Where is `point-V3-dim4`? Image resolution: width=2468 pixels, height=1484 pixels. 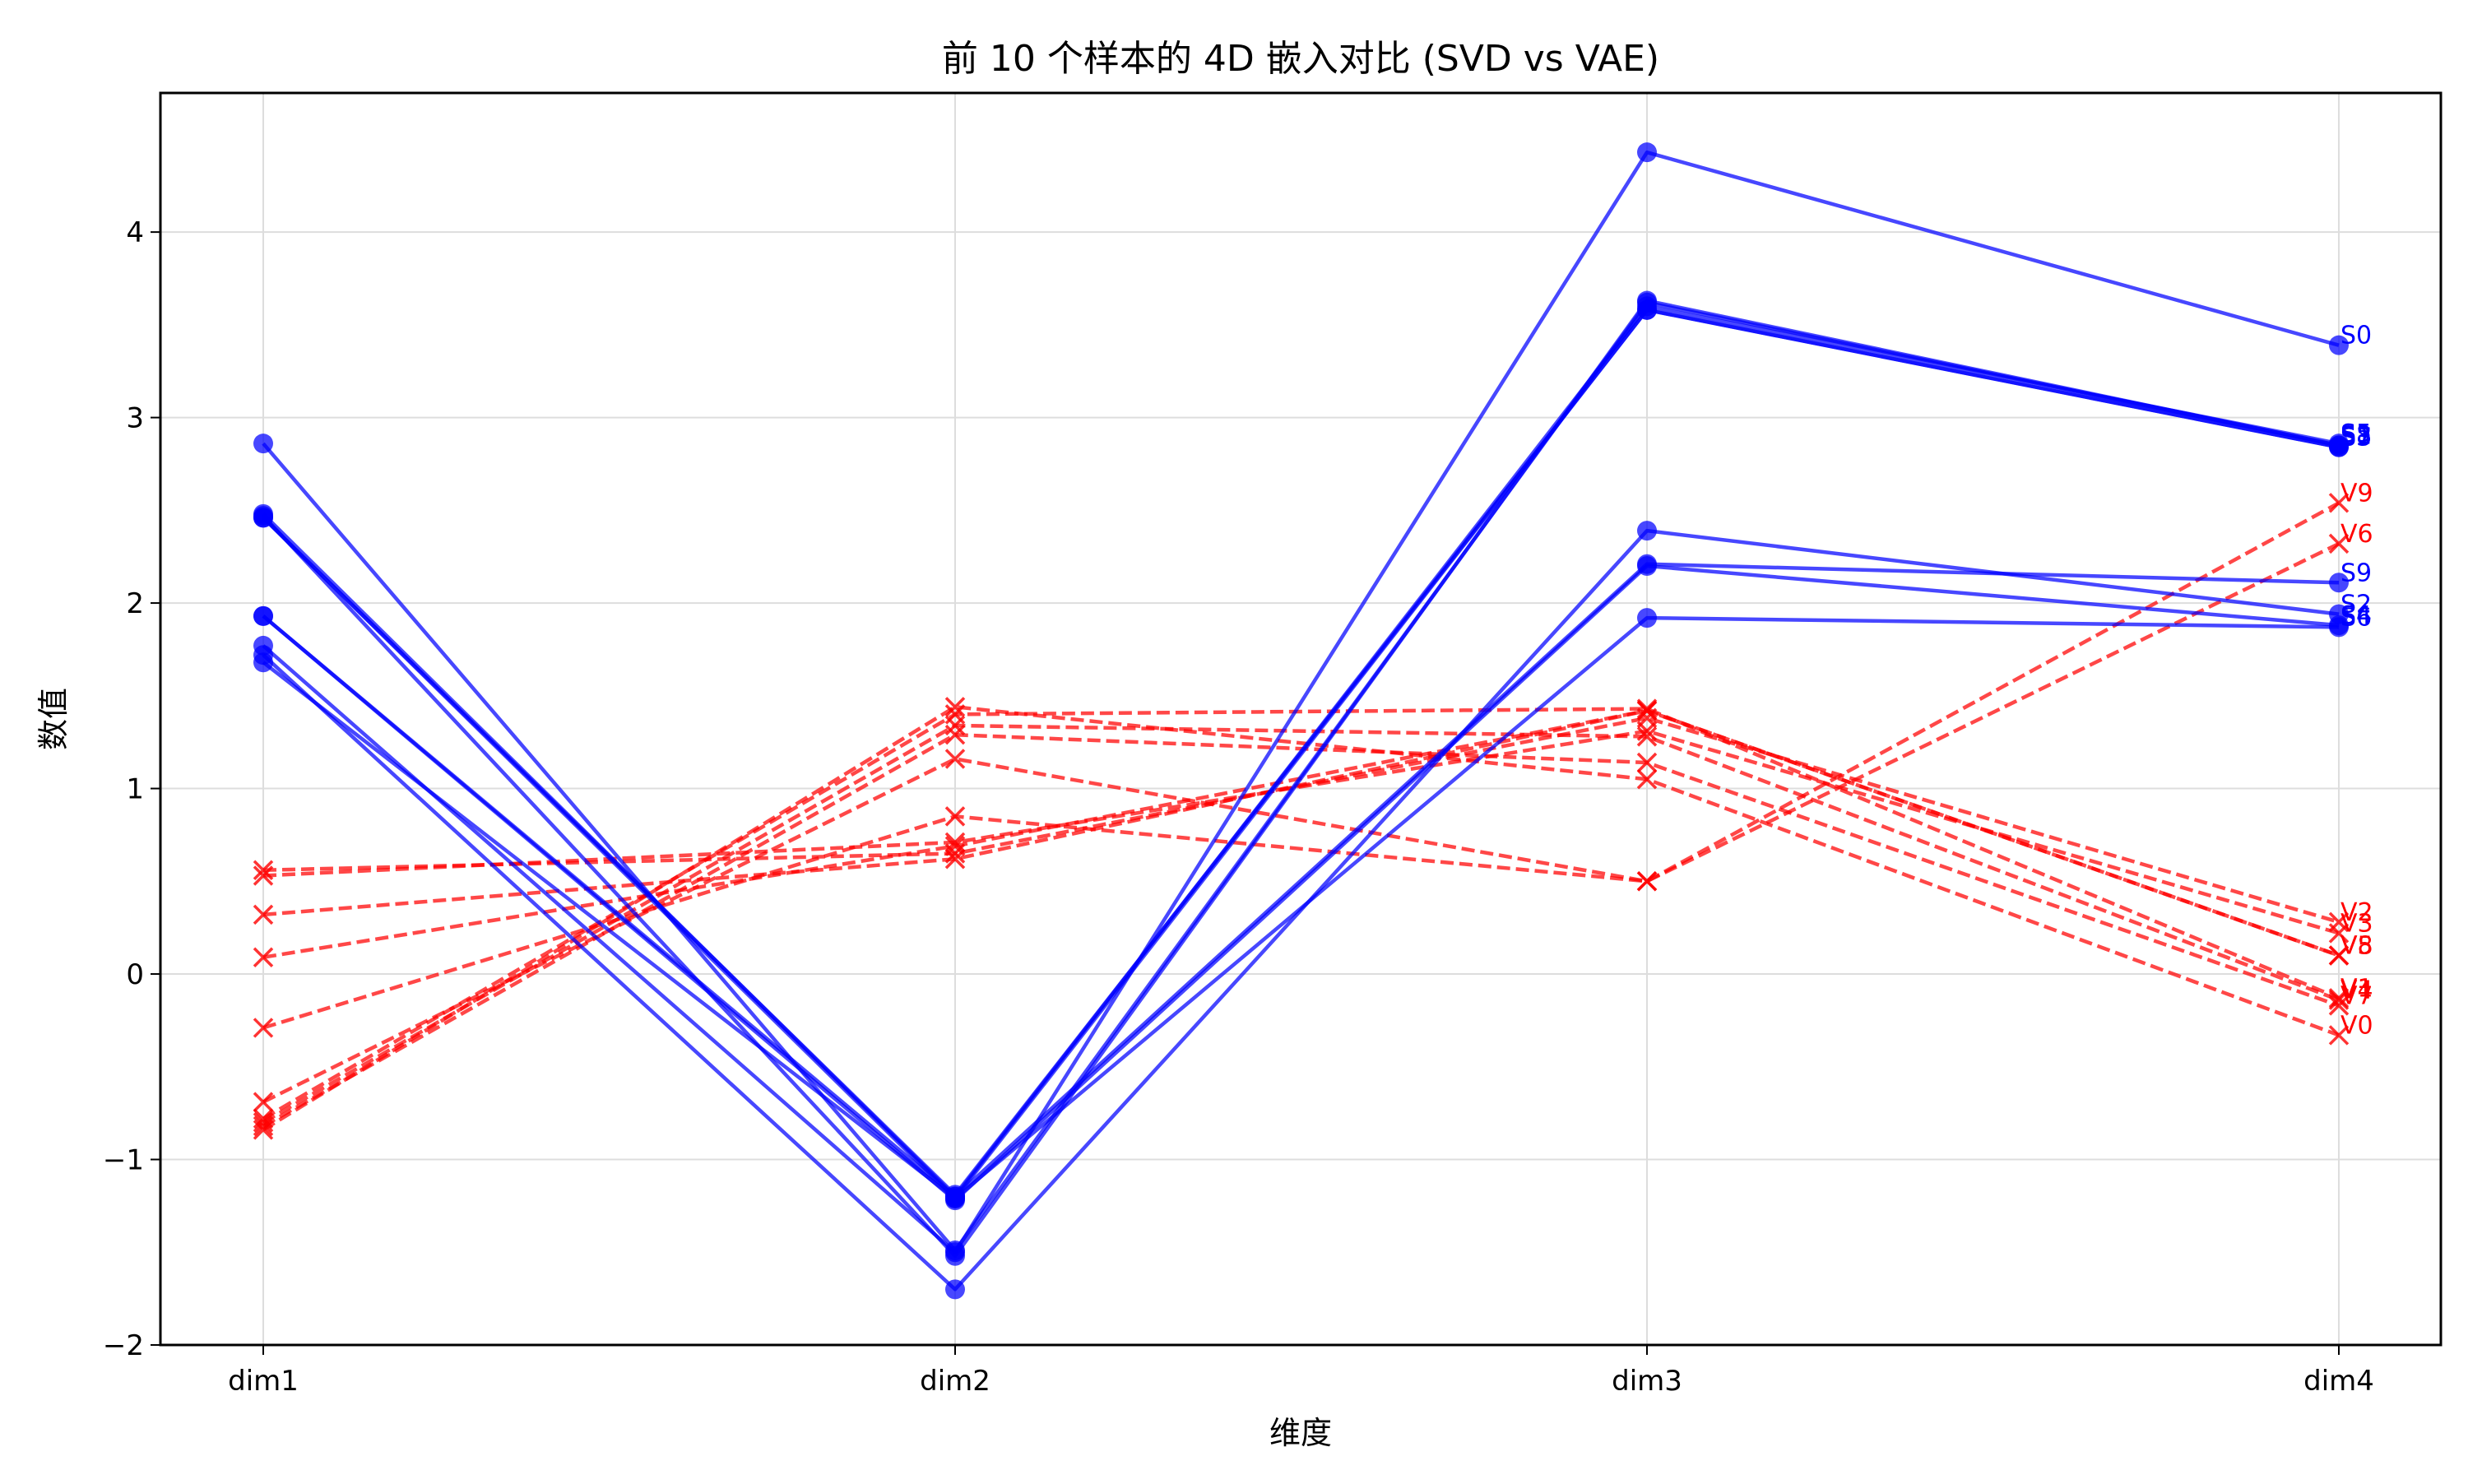
point-V3-dim4 is located at coordinates (2339, 933).